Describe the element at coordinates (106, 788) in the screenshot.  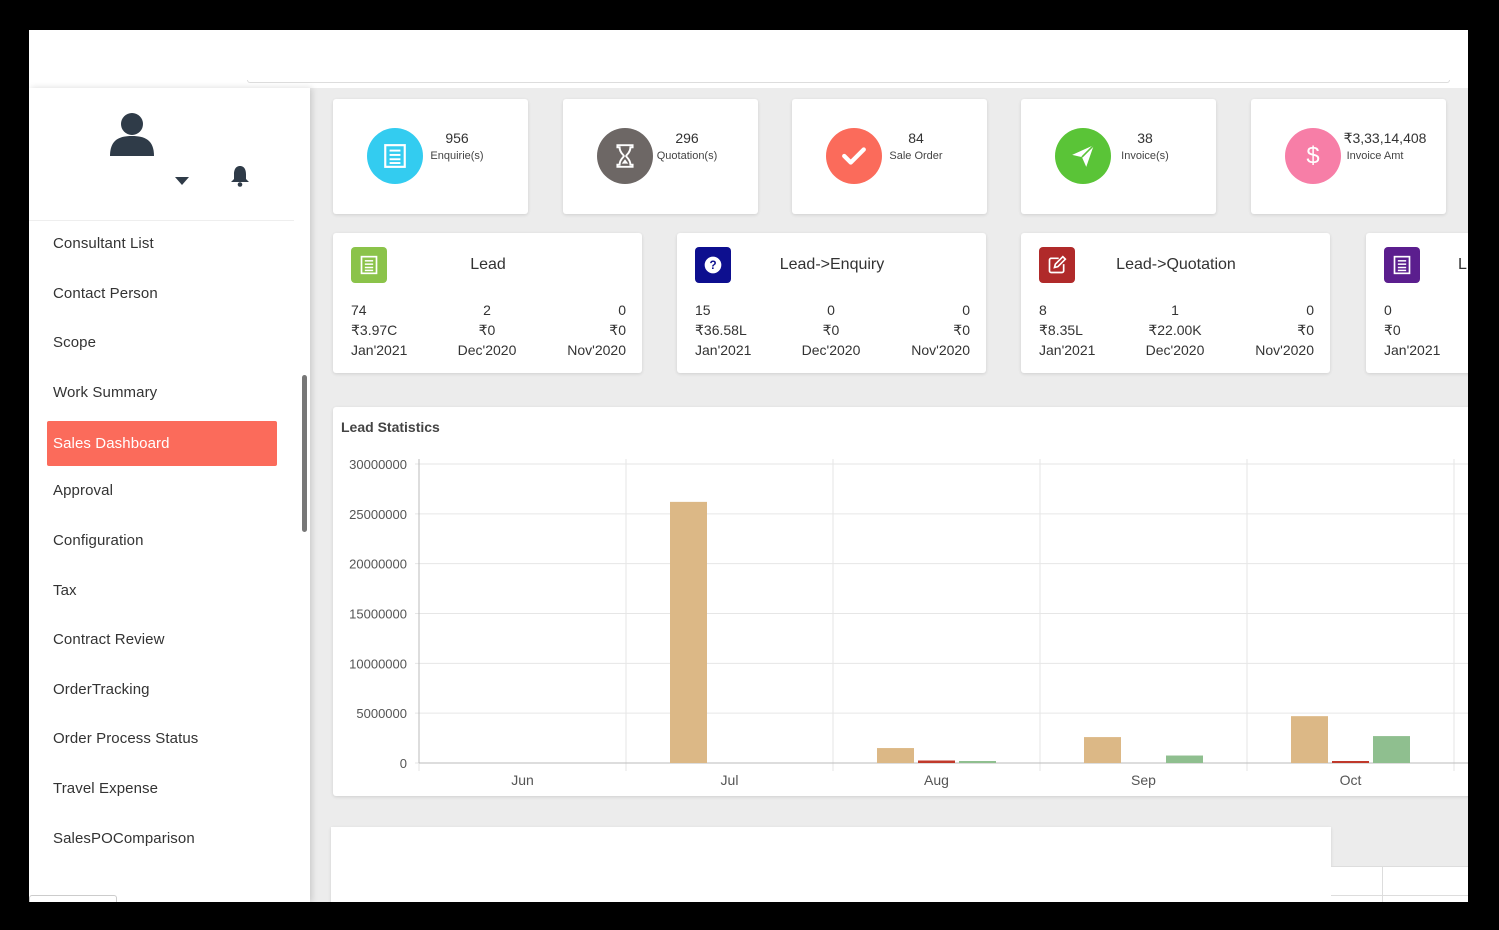
I see `sidebar-item-travel-expense: Travel Expense` at that location.